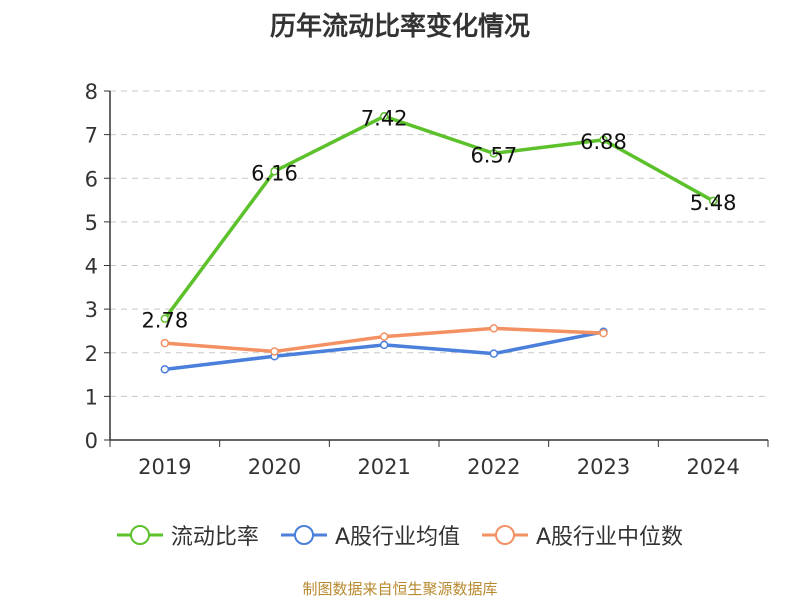 The image size is (800, 600). I want to click on x-tick-label: 2022, so click(493, 467).